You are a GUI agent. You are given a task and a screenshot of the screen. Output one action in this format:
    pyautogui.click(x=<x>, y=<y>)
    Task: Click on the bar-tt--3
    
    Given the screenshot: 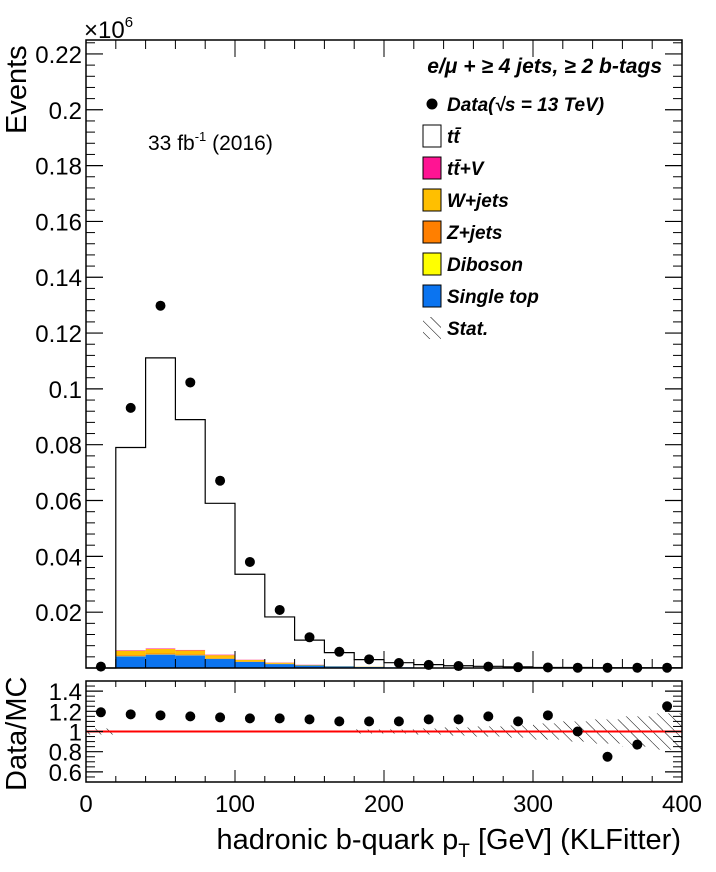 What is the action you would take?
    pyautogui.click(x=190, y=534)
    